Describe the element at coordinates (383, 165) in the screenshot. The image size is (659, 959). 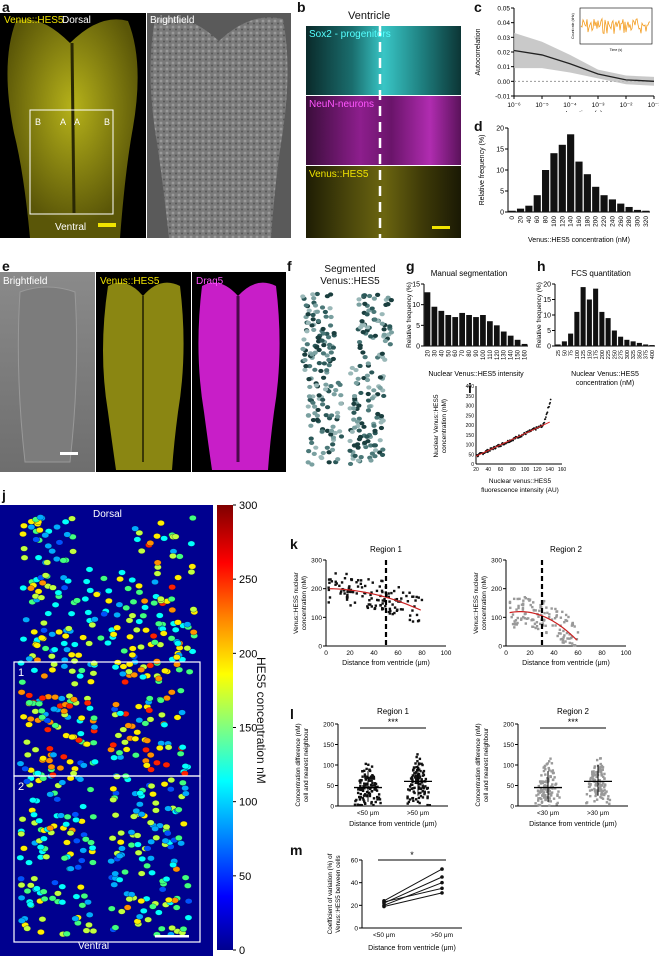
I see `divider` at that location.